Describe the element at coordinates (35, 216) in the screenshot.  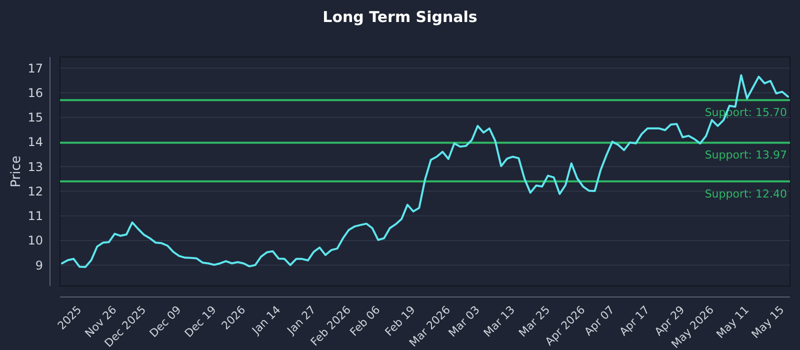
I see `y-tick-label: 11` at that location.